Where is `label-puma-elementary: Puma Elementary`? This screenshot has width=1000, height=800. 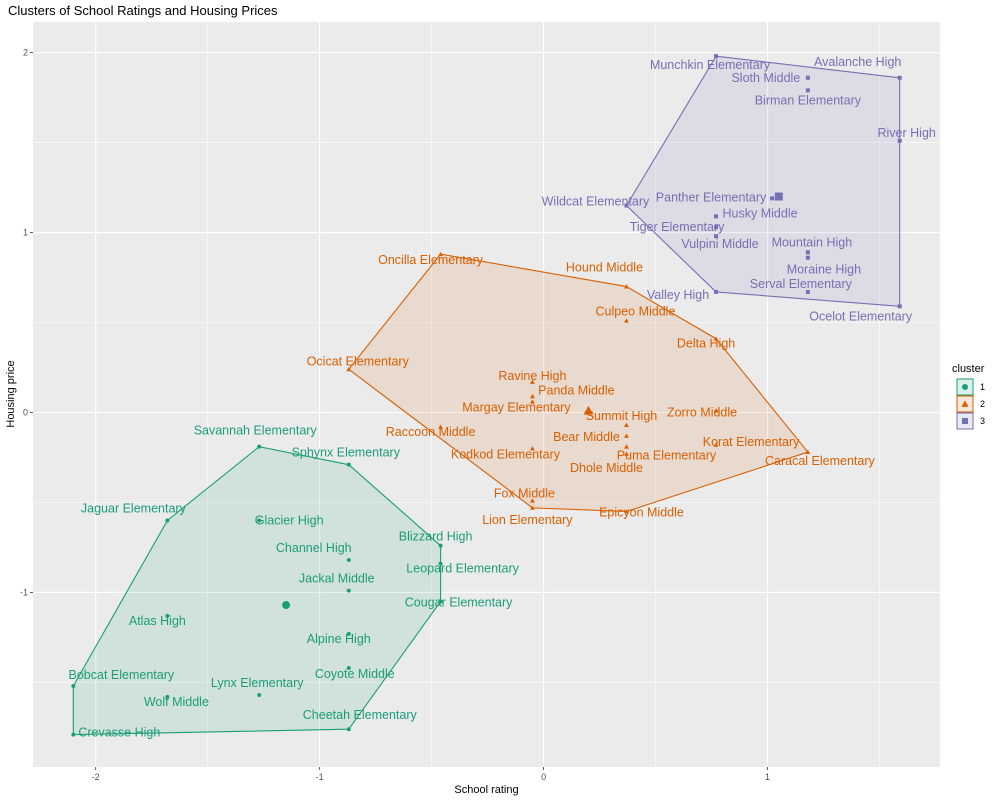
label-puma-elementary: Puma Elementary is located at coordinates (667, 456).